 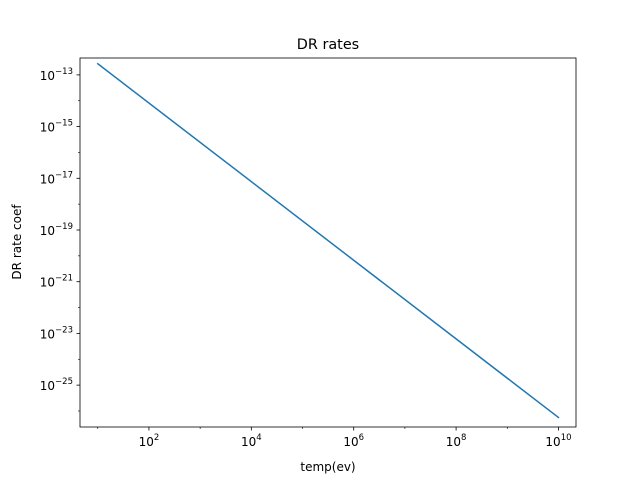 What do you see at coordinates (558, 441) in the screenshot?
I see `x-tick-label: 10¹⁰` at bounding box center [558, 441].